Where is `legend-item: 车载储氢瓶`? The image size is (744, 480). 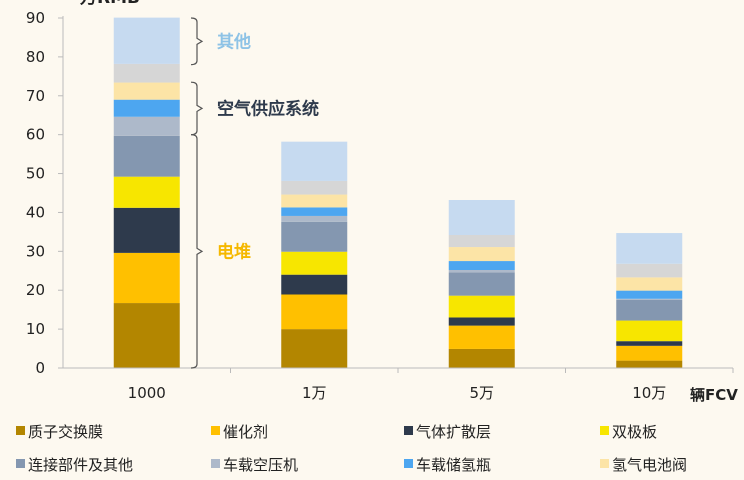 legend-item: 车载储氢瓶 is located at coordinates (447, 465).